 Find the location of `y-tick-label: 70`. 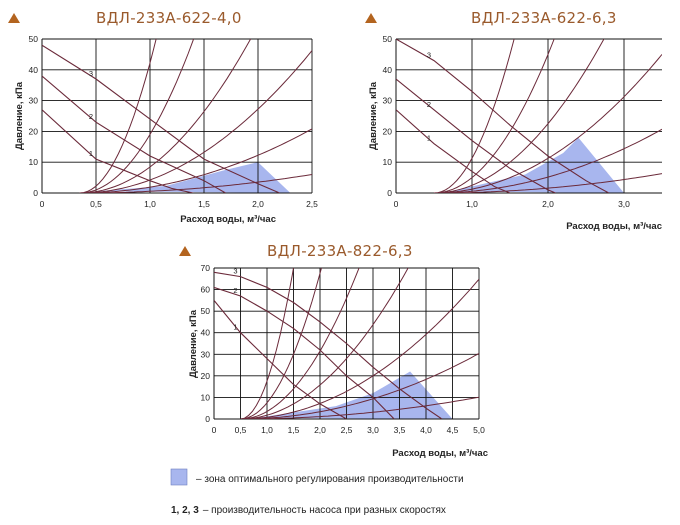

y-tick-label: 70 is located at coordinates (206, 268).